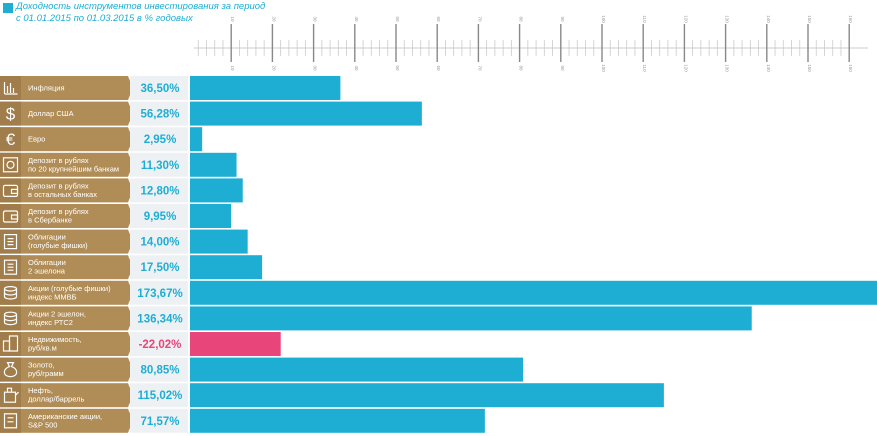 This screenshot has height=436, width=877. What do you see at coordinates (479, 68) in the screenshot?
I see `axis-tick-label-bottom: 70` at bounding box center [479, 68].